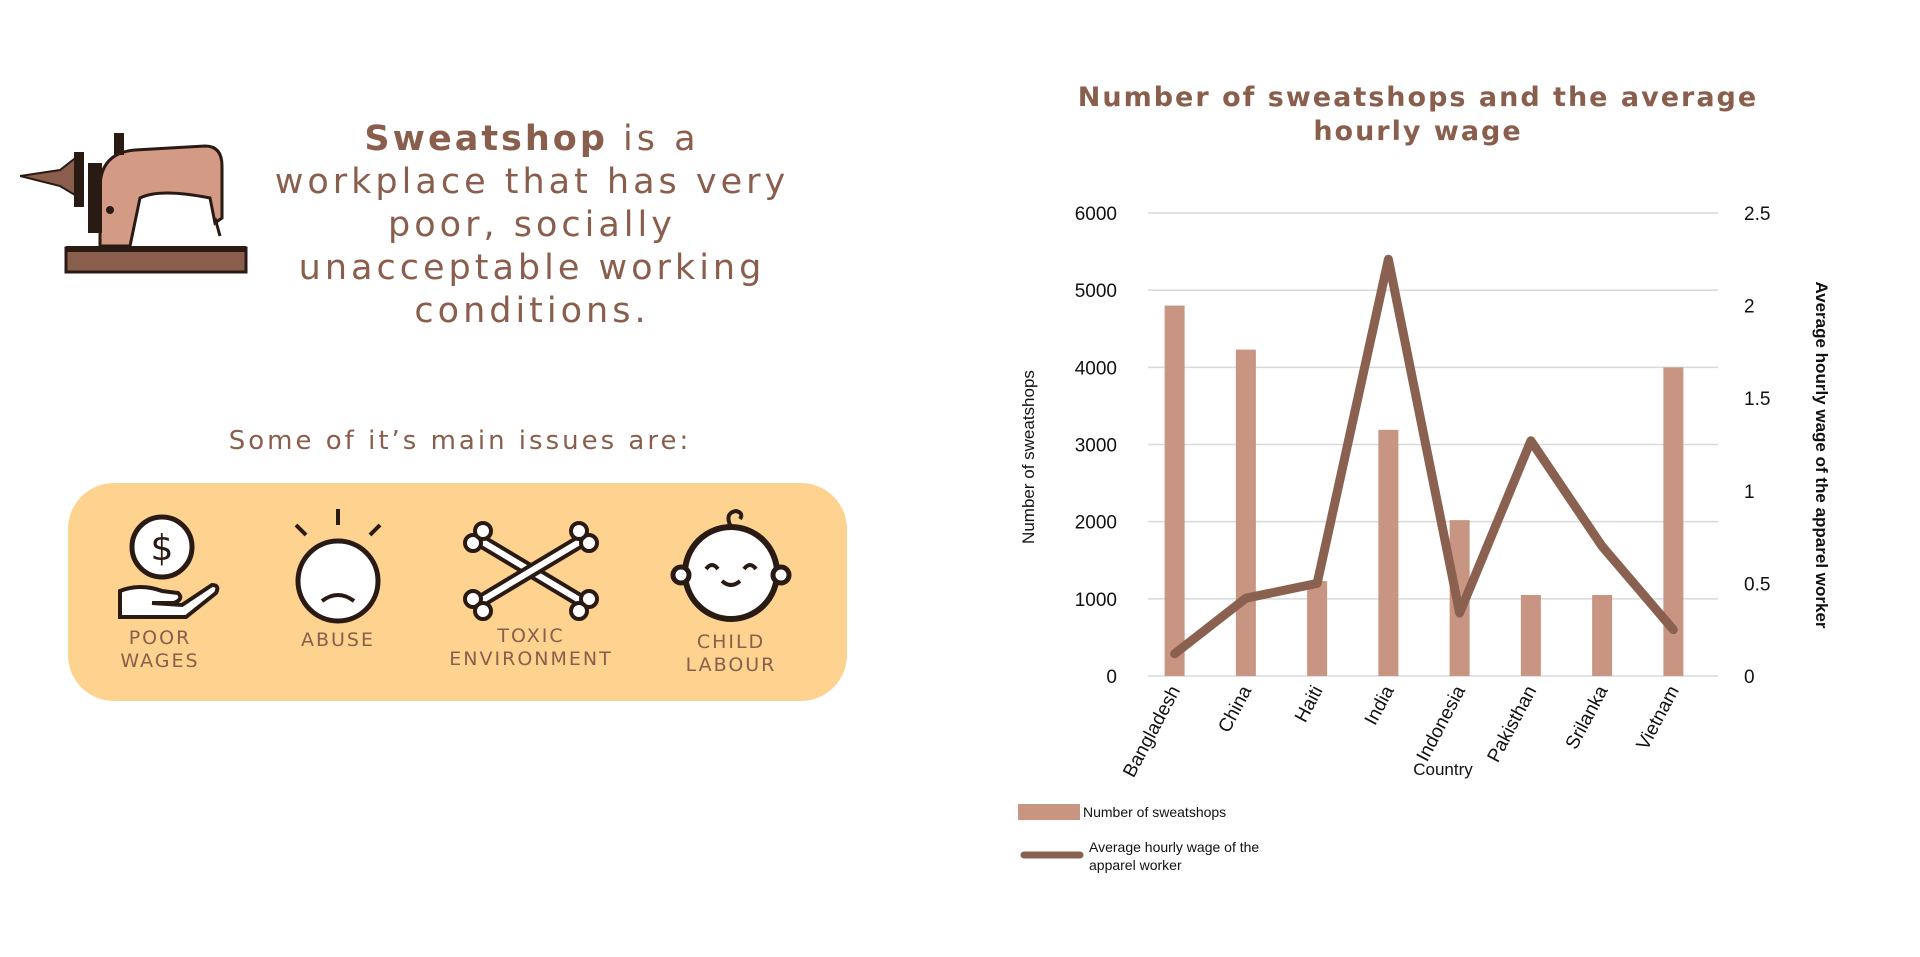 The image size is (1920, 957). What do you see at coordinates (460, 441) in the screenshot?
I see `issues-heading: Some of it’s main issues are:` at bounding box center [460, 441].